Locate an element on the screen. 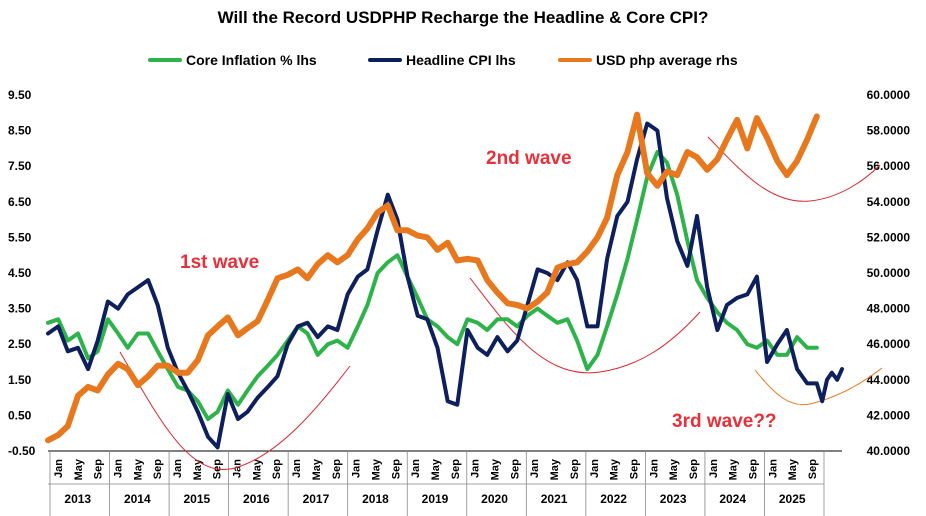 The image size is (926, 516). y-left-tick-label: 8.50 is located at coordinates (20, 131).